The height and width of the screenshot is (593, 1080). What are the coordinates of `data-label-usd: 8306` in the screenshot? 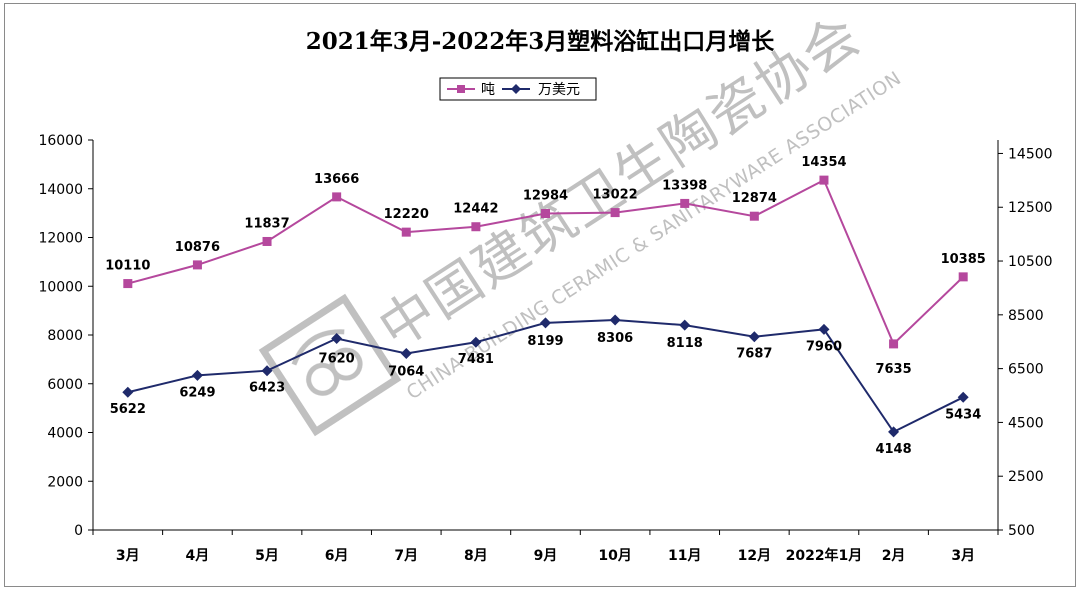 It's located at (615, 338).